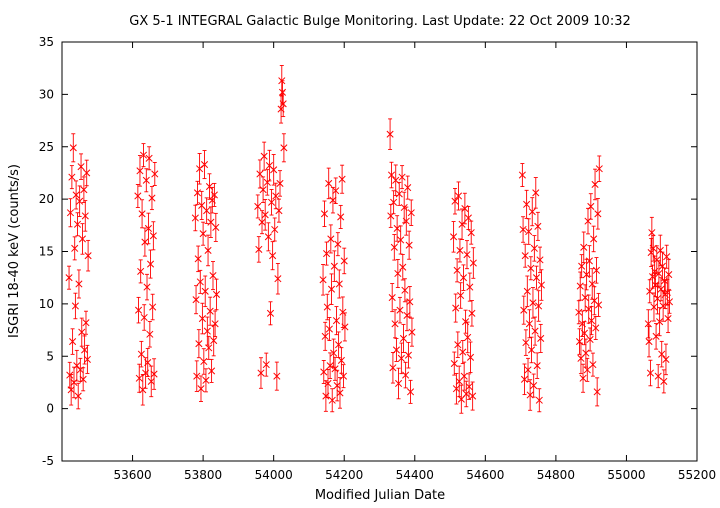  Describe the element at coordinates (46, 42) in the screenshot. I see `y-tick-label: 35` at that location.